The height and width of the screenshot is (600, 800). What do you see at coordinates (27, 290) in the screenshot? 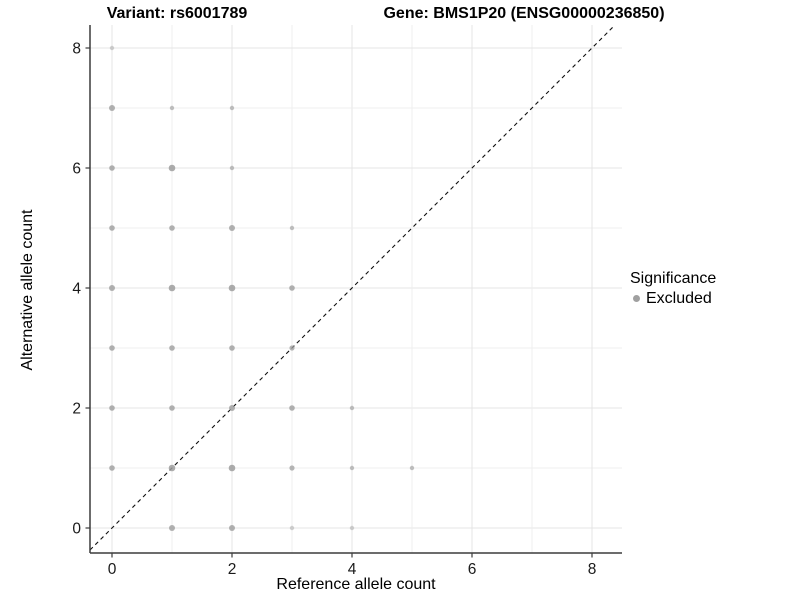
I see `y-axis-label: Alternative allele count` at bounding box center [27, 290].